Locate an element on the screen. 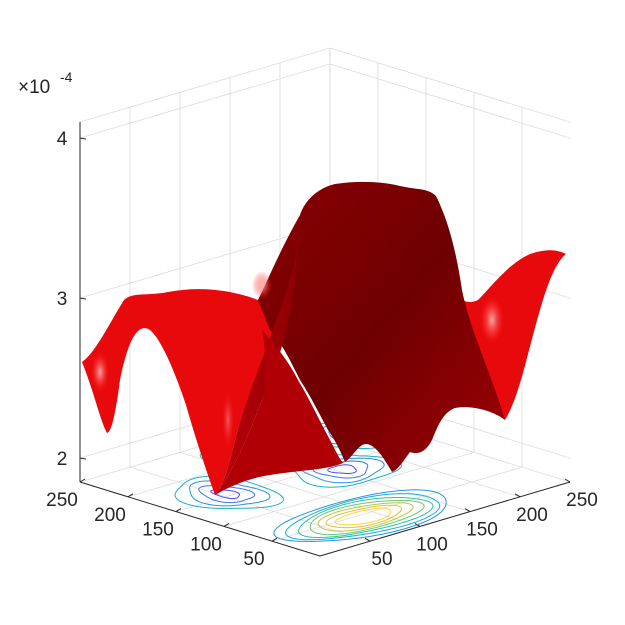  x-axis-line is located at coordinates (445, 519).